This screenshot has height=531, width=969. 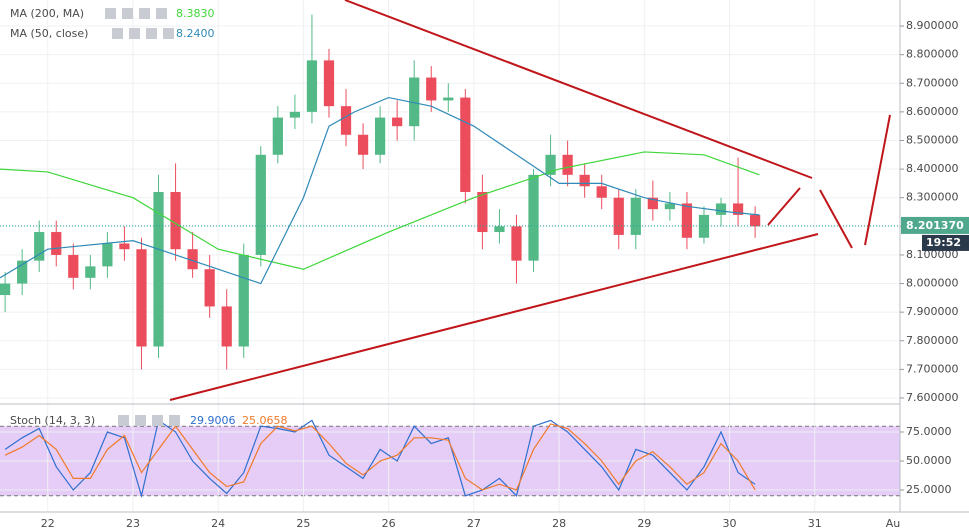 What do you see at coordinates (877, 180) in the screenshot?
I see `projection-line` at bounding box center [877, 180].